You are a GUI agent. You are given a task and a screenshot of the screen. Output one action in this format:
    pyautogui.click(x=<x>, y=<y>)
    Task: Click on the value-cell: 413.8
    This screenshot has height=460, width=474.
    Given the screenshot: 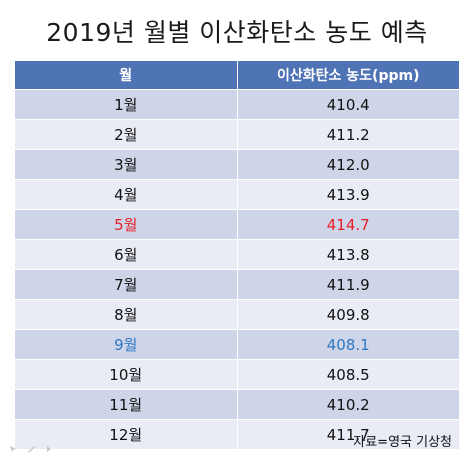 What is the action you would take?
    pyautogui.click(x=348, y=254)
    